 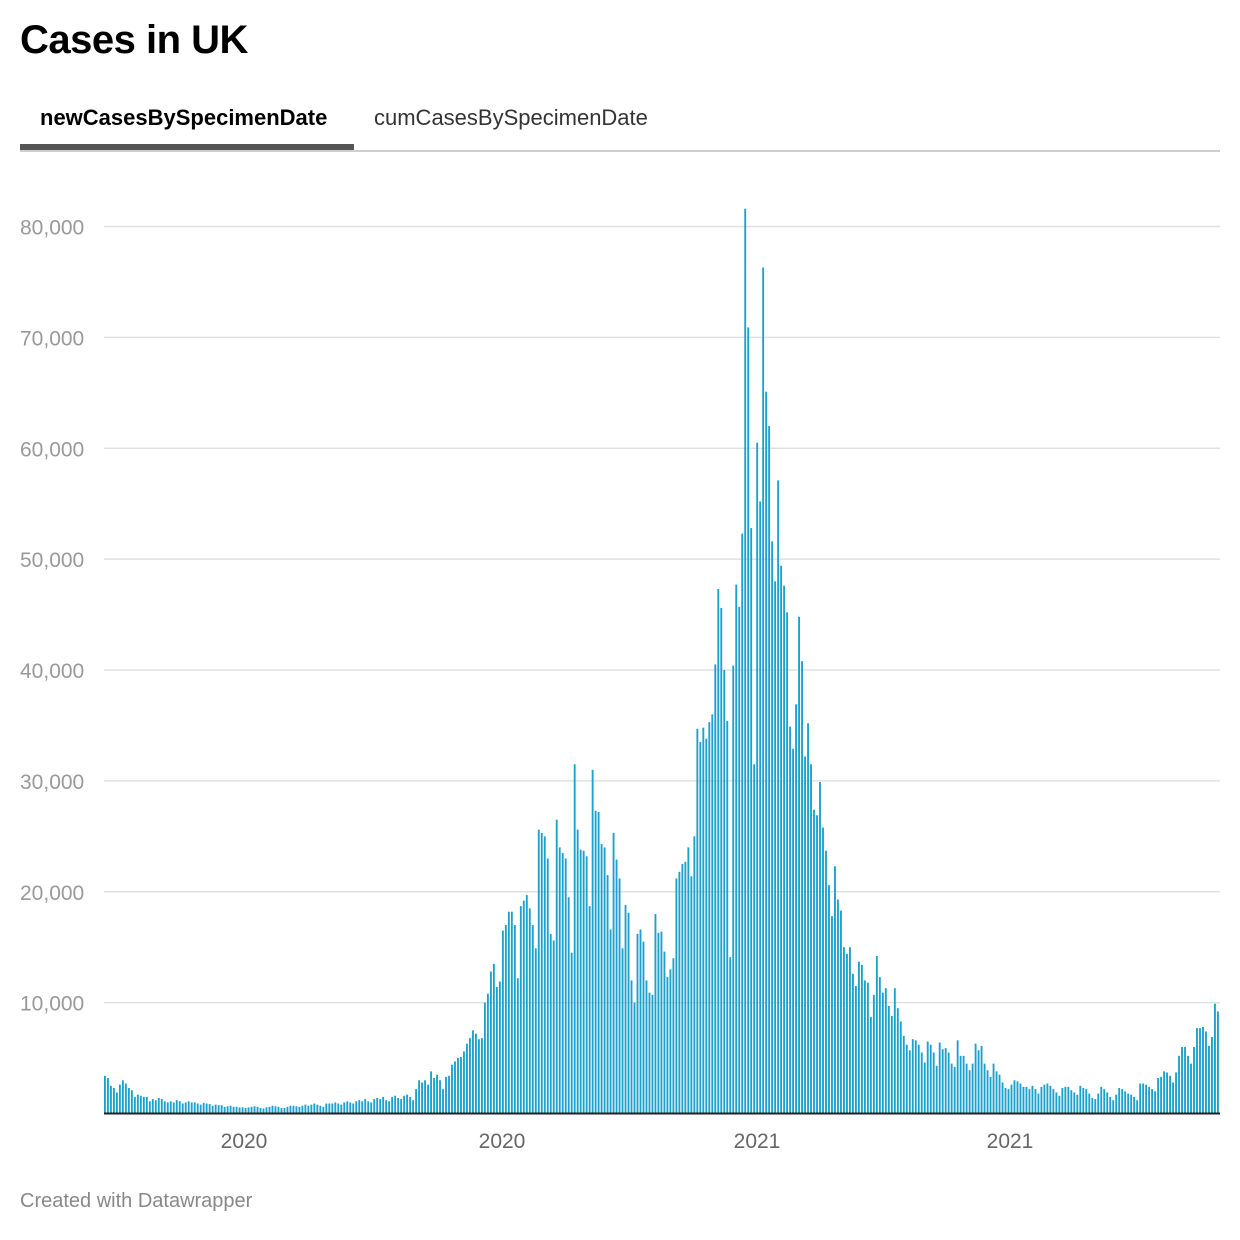 I want to click on tab-cumulative-cases: cumCasesBySpecimenDate, so click(x=511, y=117).